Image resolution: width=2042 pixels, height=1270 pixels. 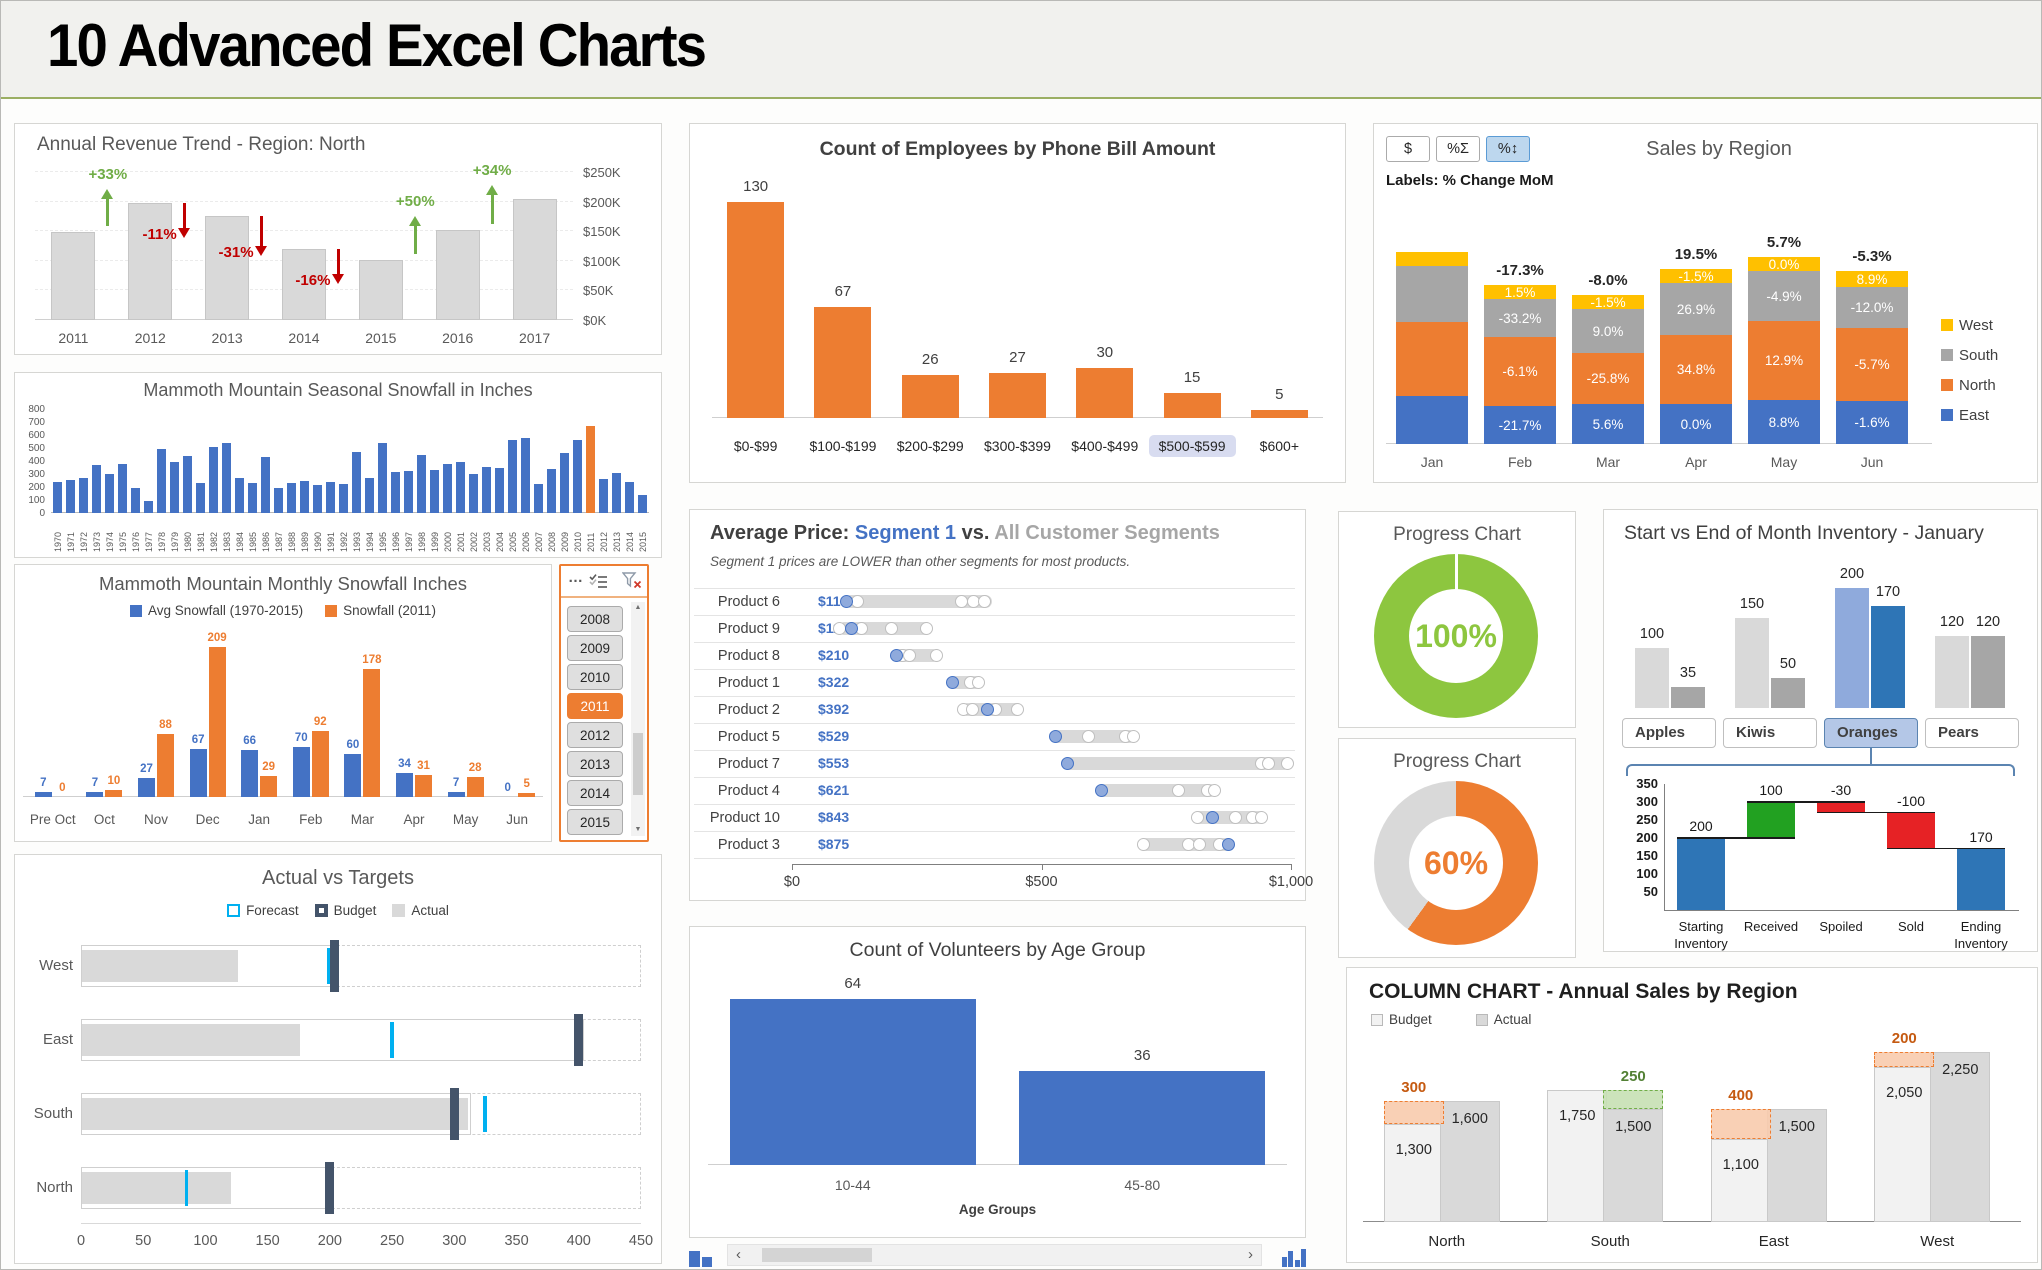 I want to click on x-axis-label: 1977, so click(x=148, y=541).